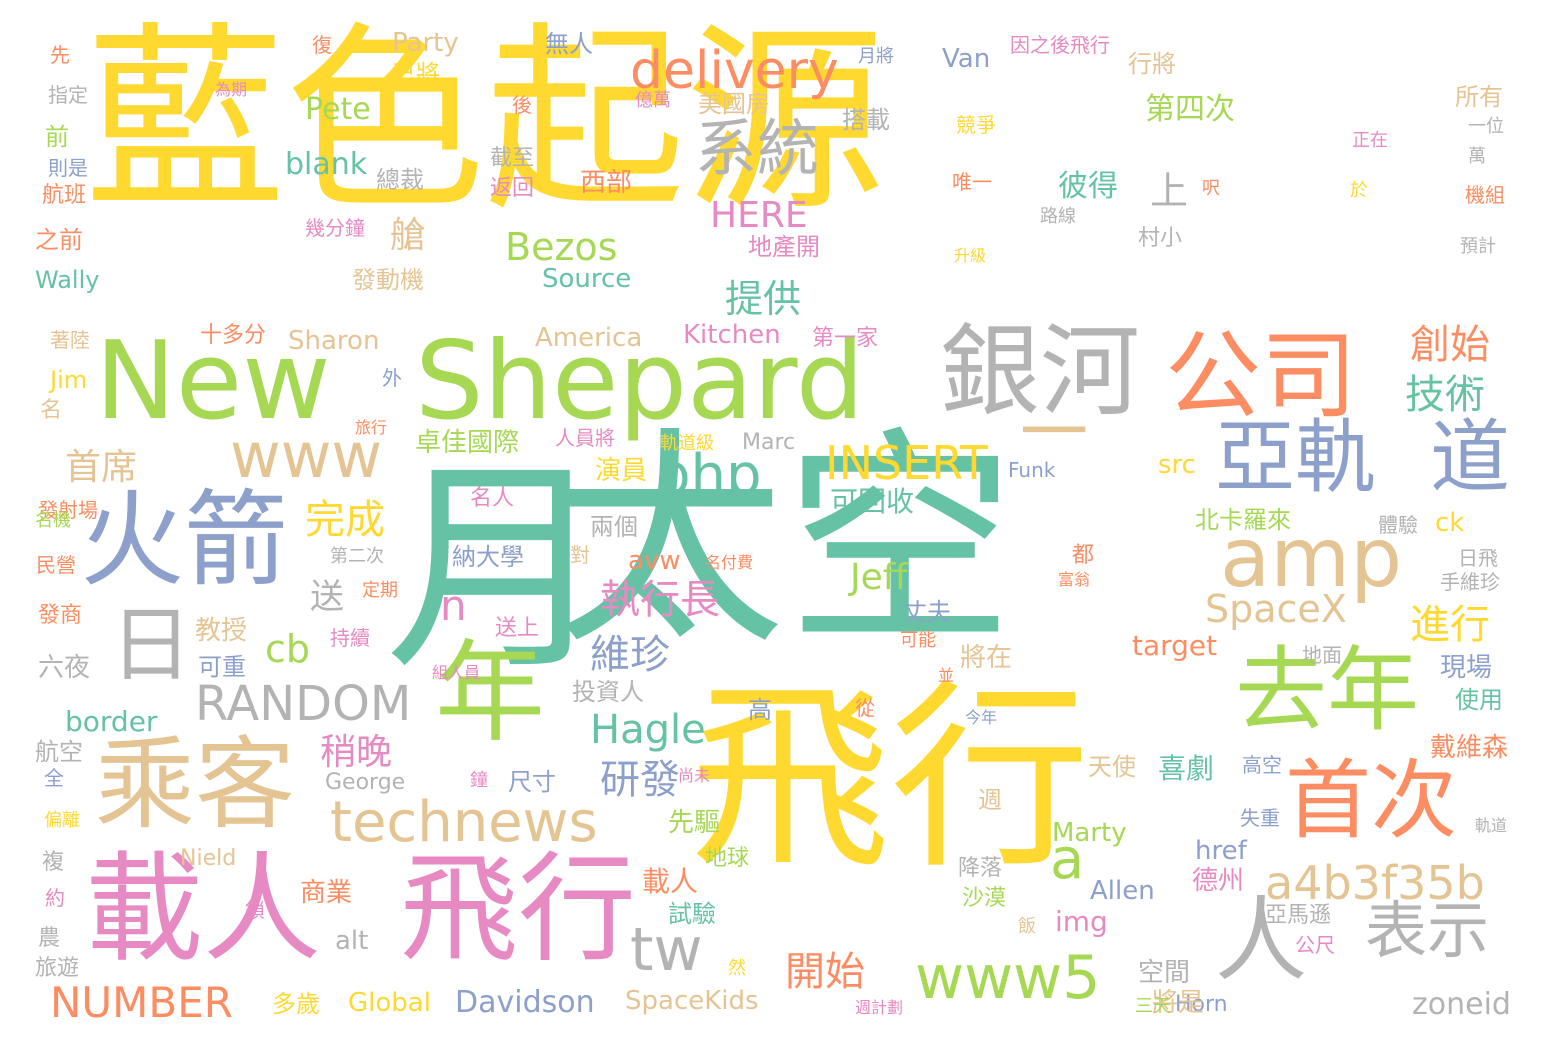 The width and height of the screenshot is (1548, 1052). What do you see at coordinates (1315, 945) in the screenshot?
I see `cloud-word: 公尺` at bounding box center [1315, 945].